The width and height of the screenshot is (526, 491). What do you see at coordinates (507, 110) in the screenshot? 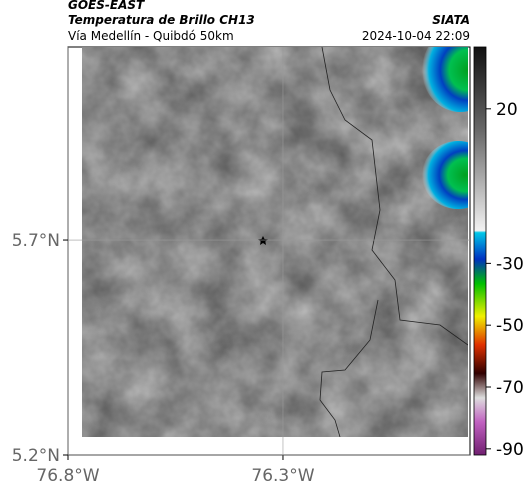
I see `colorbar-label: 20` at bounding box center [507, 110].